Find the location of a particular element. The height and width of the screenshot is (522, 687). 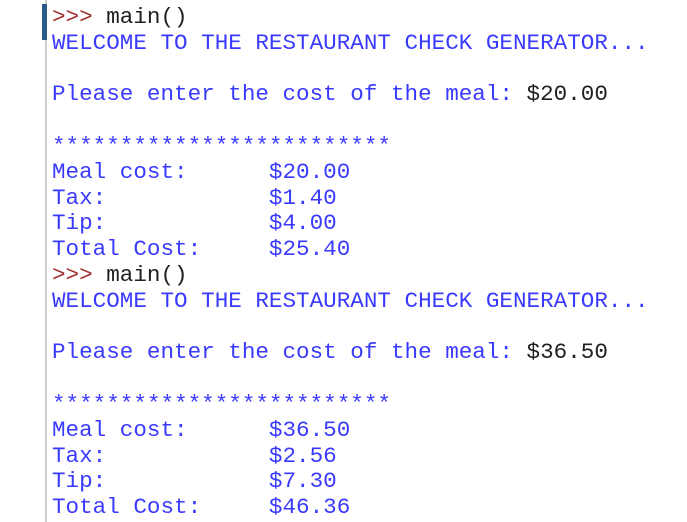

row-value: $46.36 is located at coordinates (309, 507).